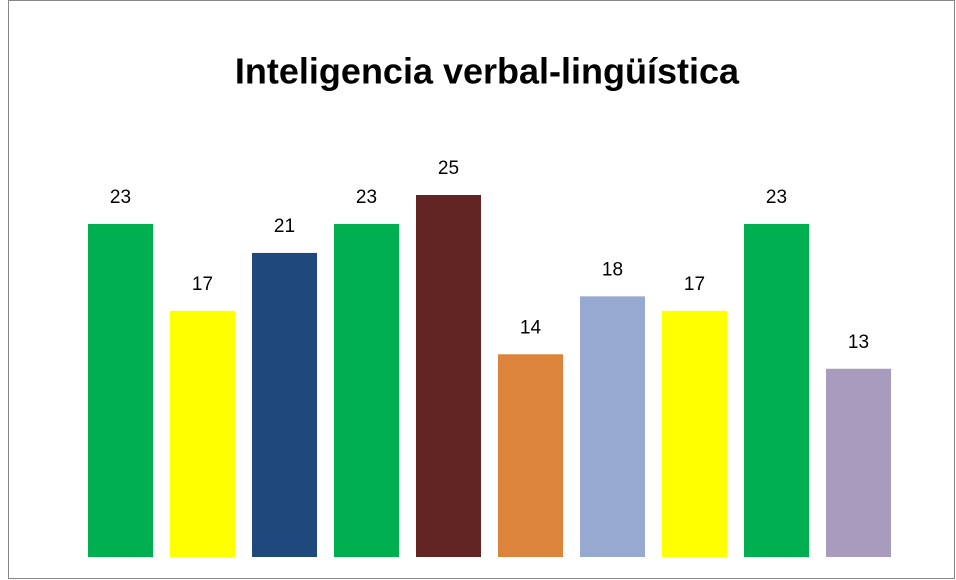 The image size is (956, 580). I want to click on value-label: 18, so click(612, 269).